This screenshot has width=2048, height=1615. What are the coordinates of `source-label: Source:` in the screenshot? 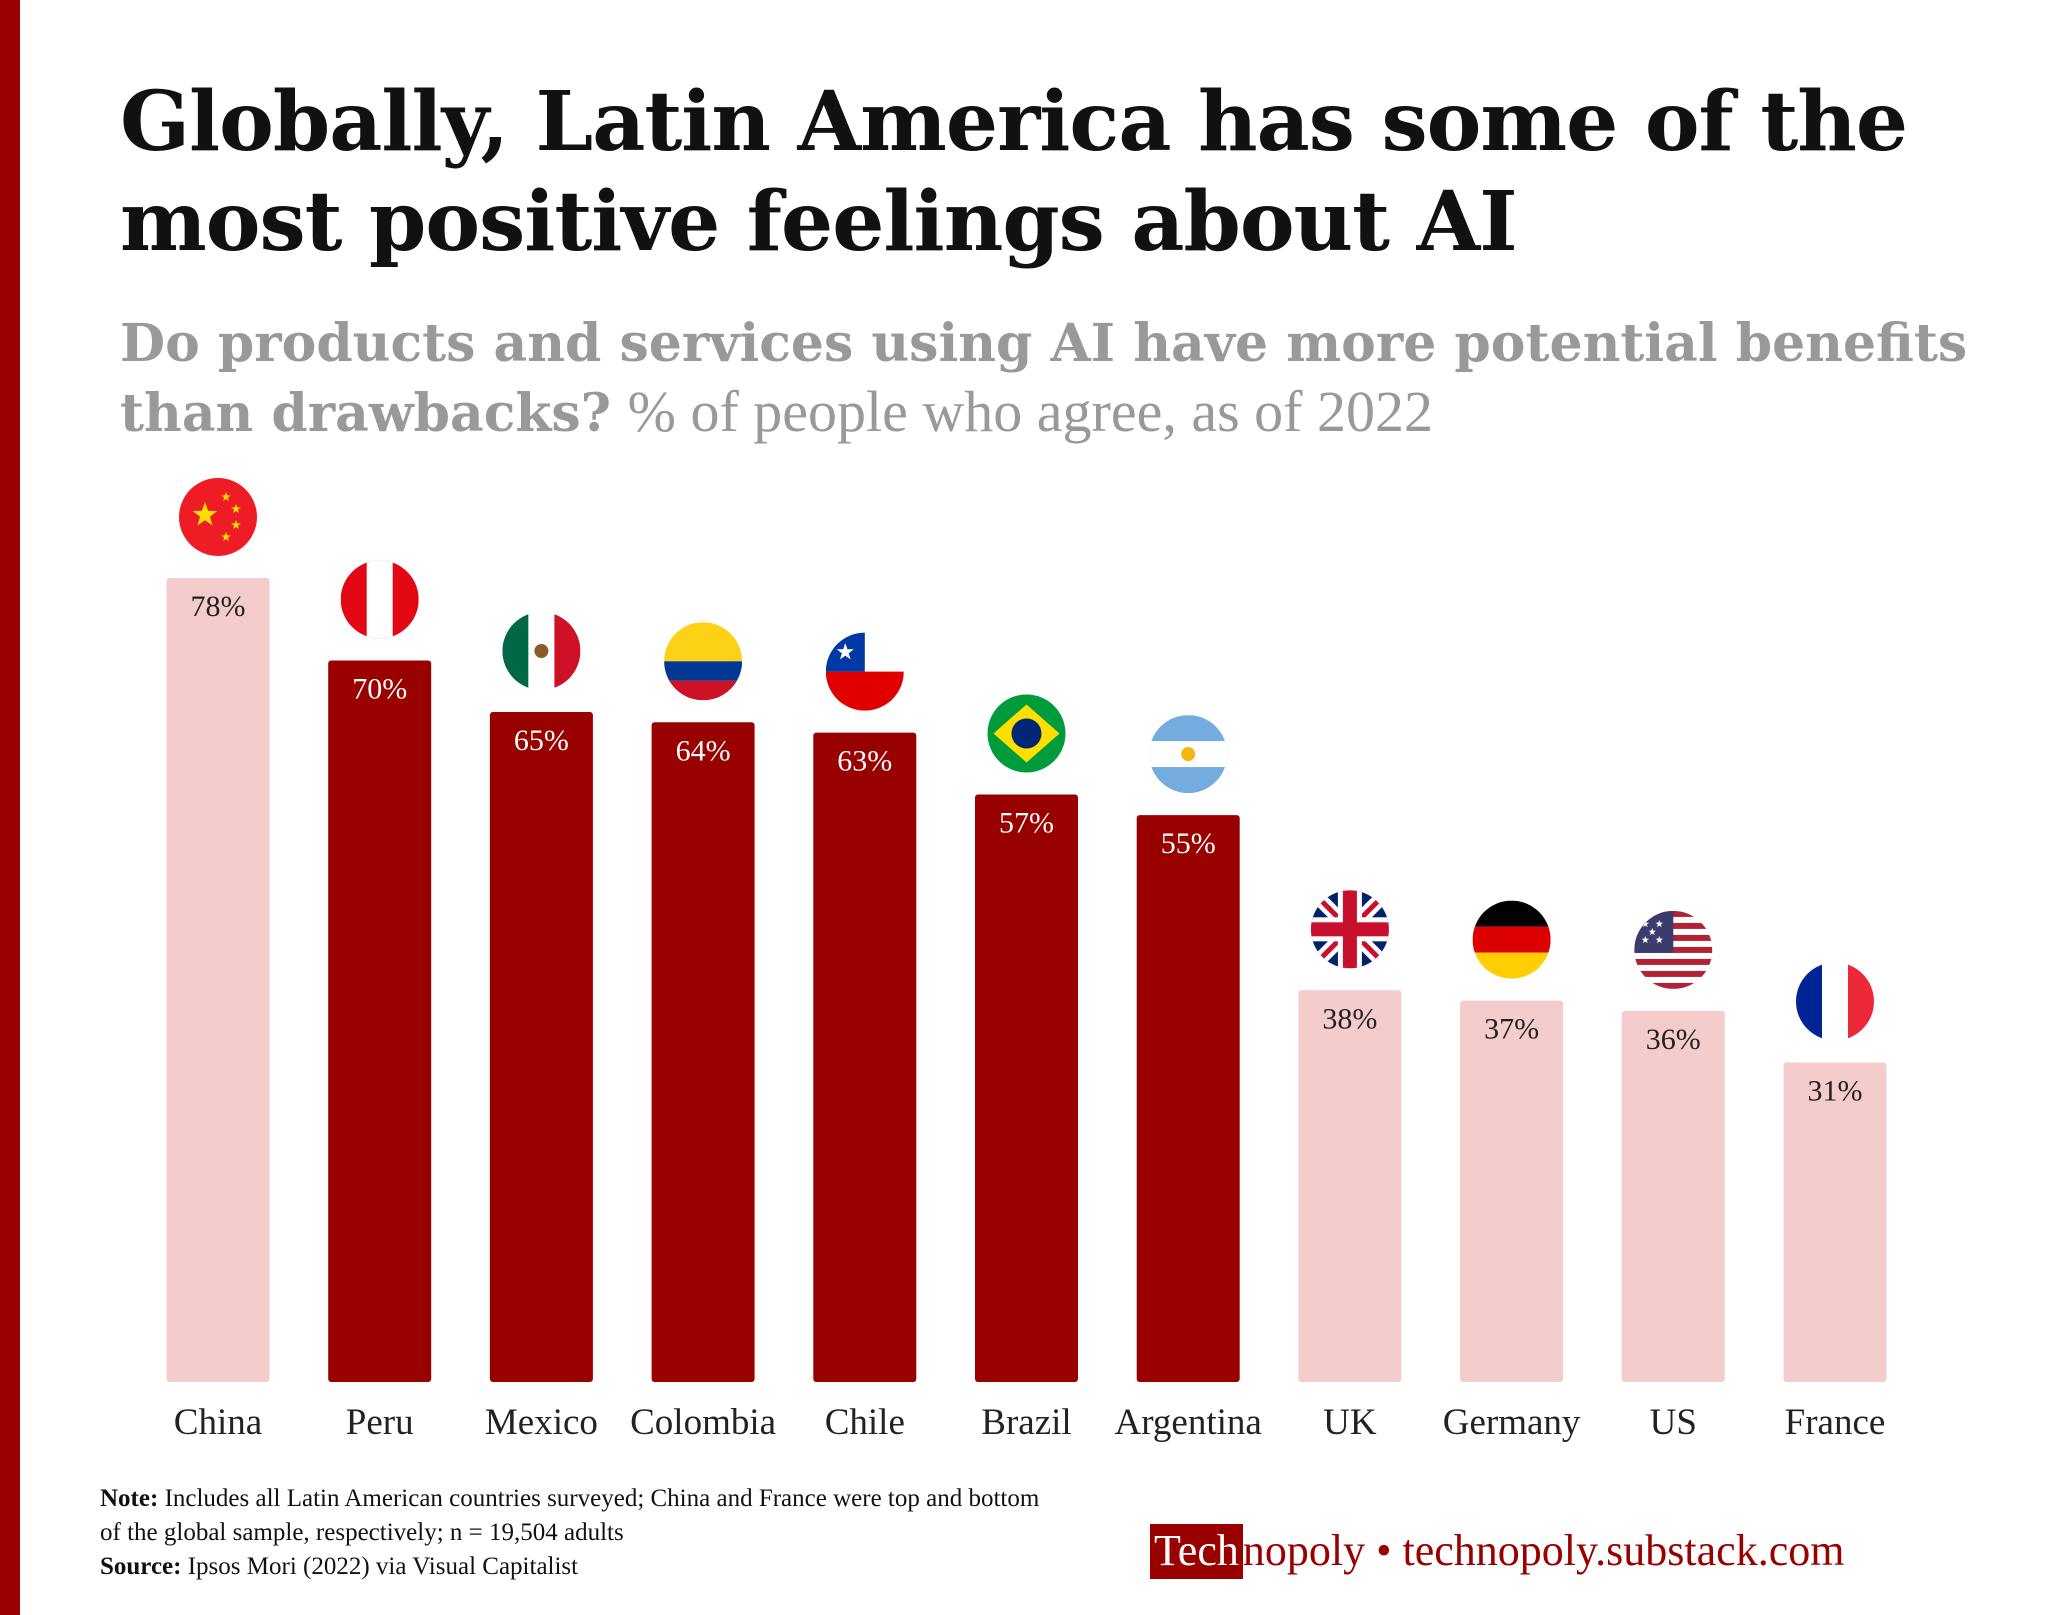 It's located at (141, 1566).